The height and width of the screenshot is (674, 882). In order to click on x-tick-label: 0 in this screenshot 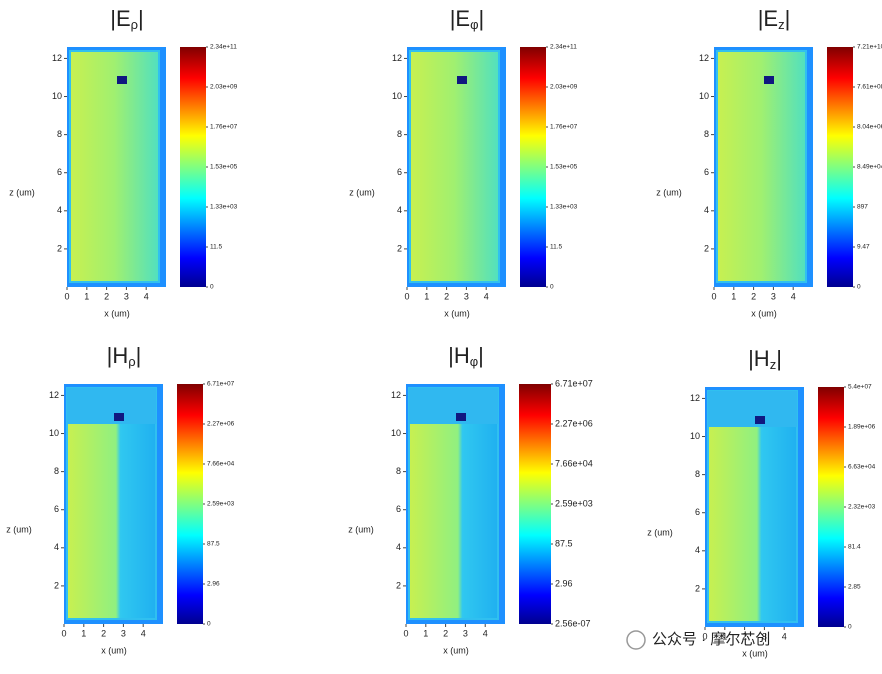, I will do `click(406, 296)`.